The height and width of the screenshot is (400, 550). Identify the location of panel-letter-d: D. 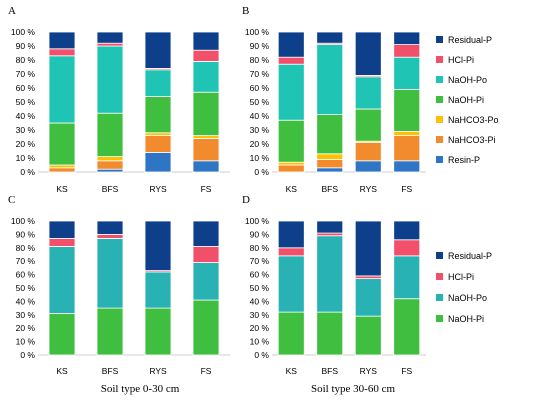
(246, 200).